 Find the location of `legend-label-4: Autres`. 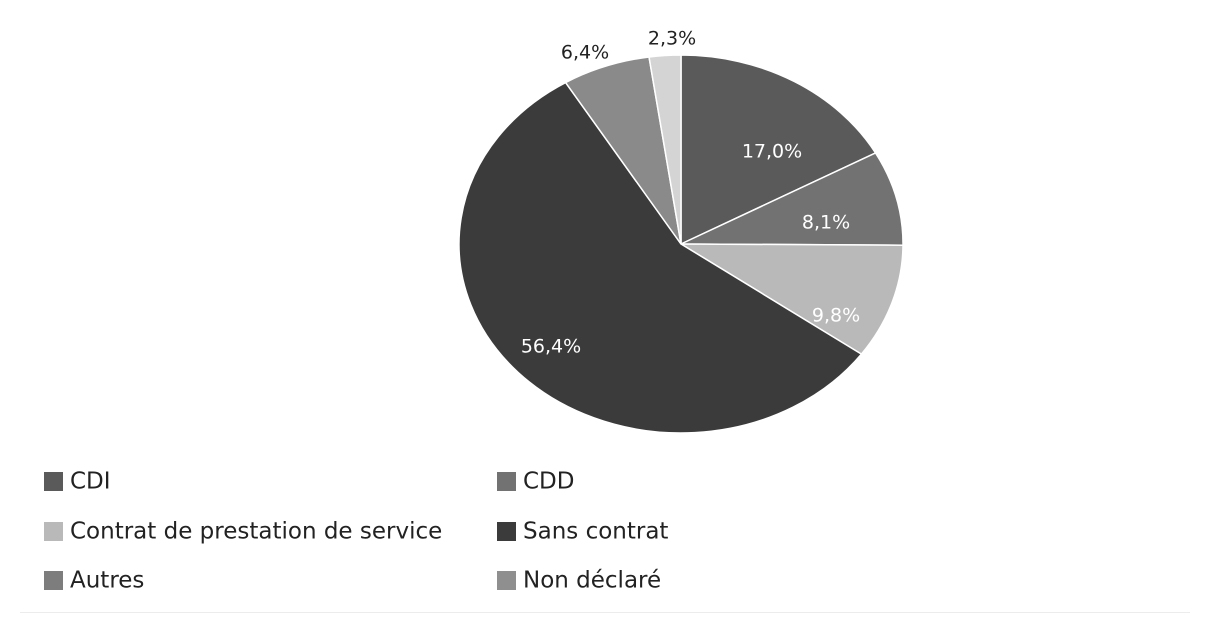

legend-label-4: Autres is located at coordinates (107, 581).